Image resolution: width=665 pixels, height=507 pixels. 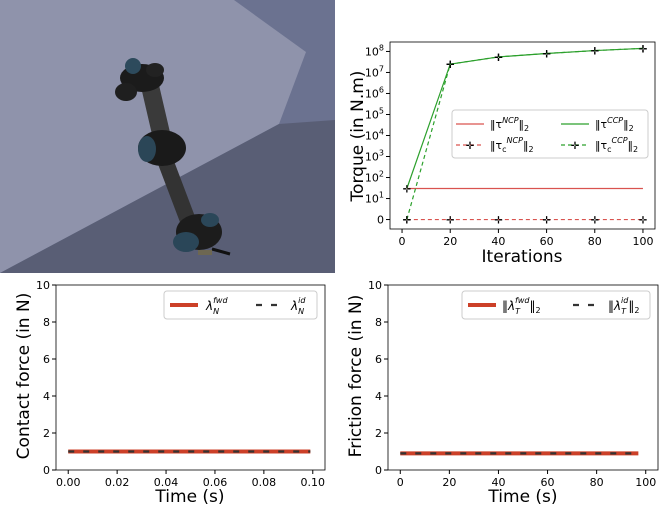 I want to click on legend: ‖λTfwd‖2 ‖λTid‖2, so click(x=556, y=305).